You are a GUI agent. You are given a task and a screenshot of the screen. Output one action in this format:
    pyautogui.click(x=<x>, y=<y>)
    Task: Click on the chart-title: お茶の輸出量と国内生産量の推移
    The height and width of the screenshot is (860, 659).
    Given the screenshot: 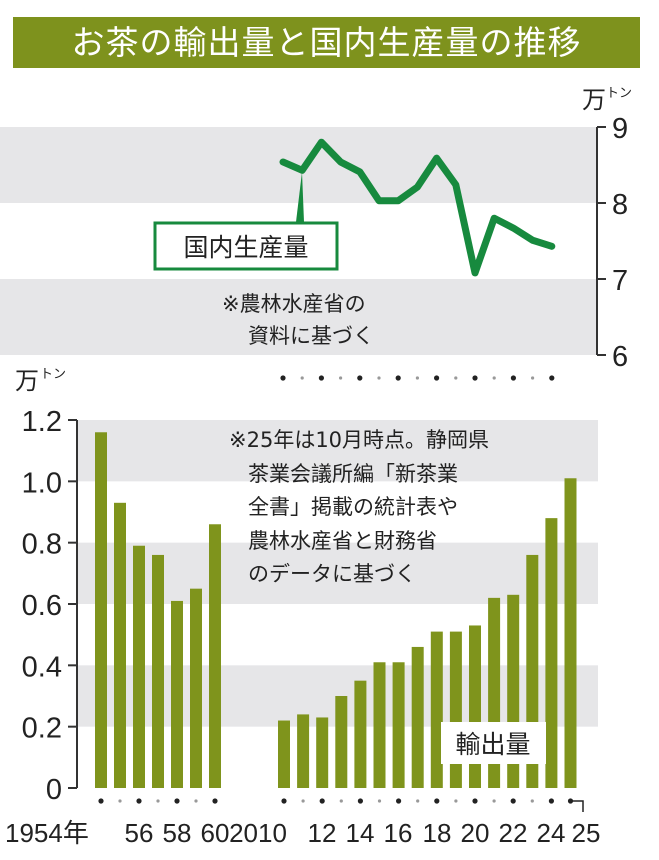 What is the action you would take?
    pyautogui.click(x=326, y=42)
    